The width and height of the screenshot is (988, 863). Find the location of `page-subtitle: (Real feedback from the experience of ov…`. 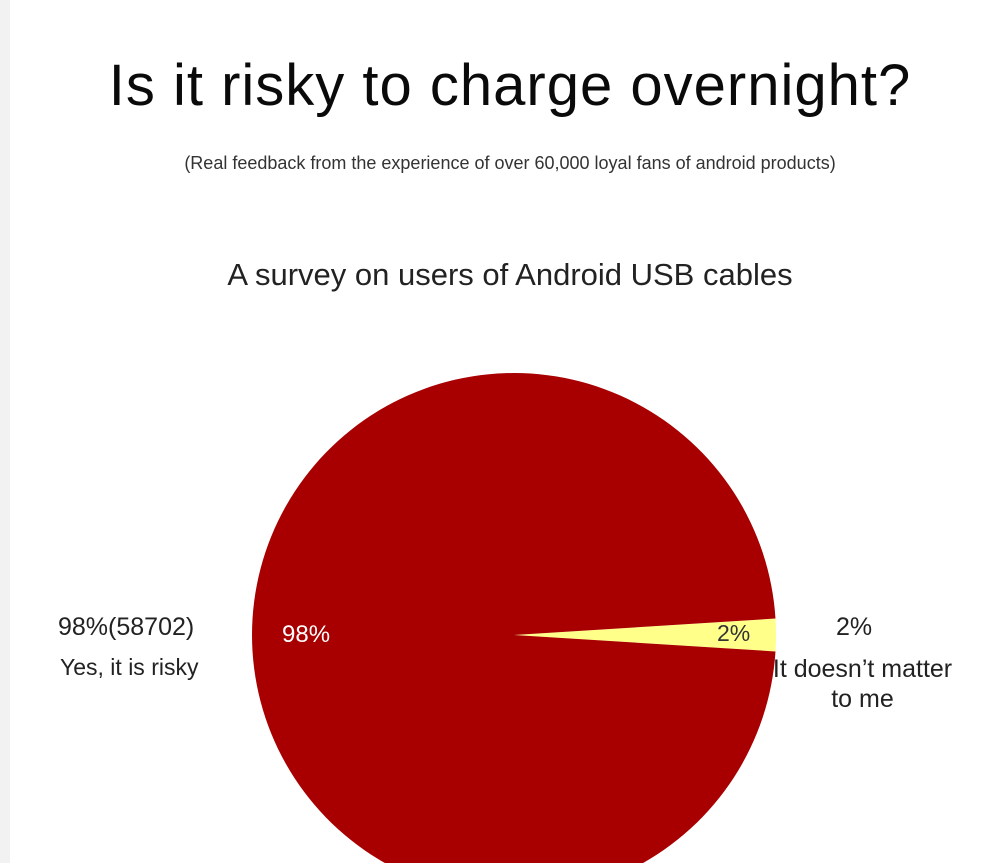

page-subtitle: (Real feedback from the experience of ov… is located at coordinates (510, 163).